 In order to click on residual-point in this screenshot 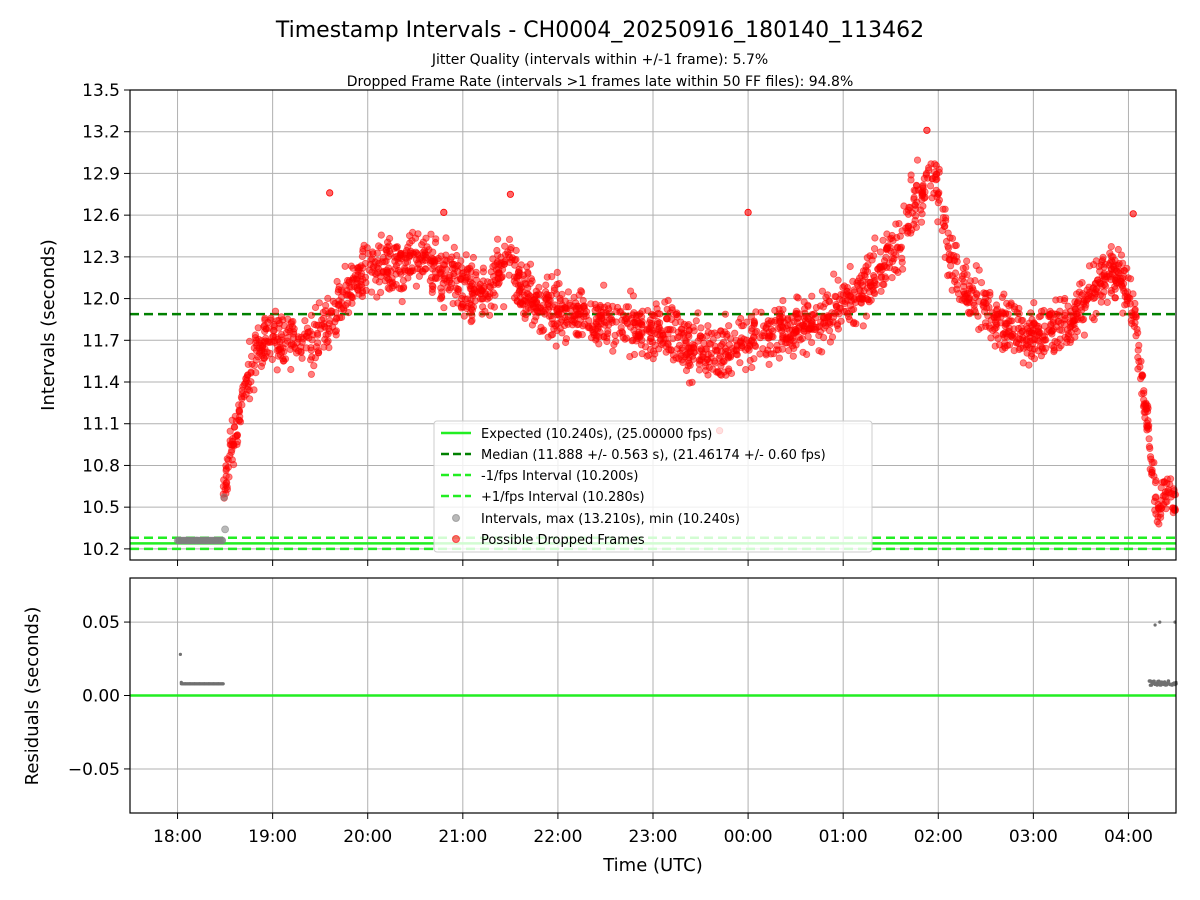, I will do `click(1159, 681)`.